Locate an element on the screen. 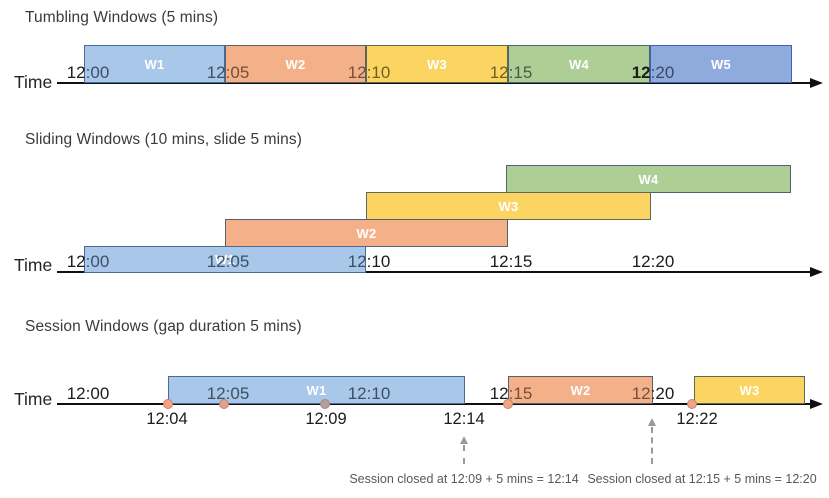 The width and height of the screenshot is (829, 498). sliding-window-label-w2: W2 is located at coordinates (366, 233).